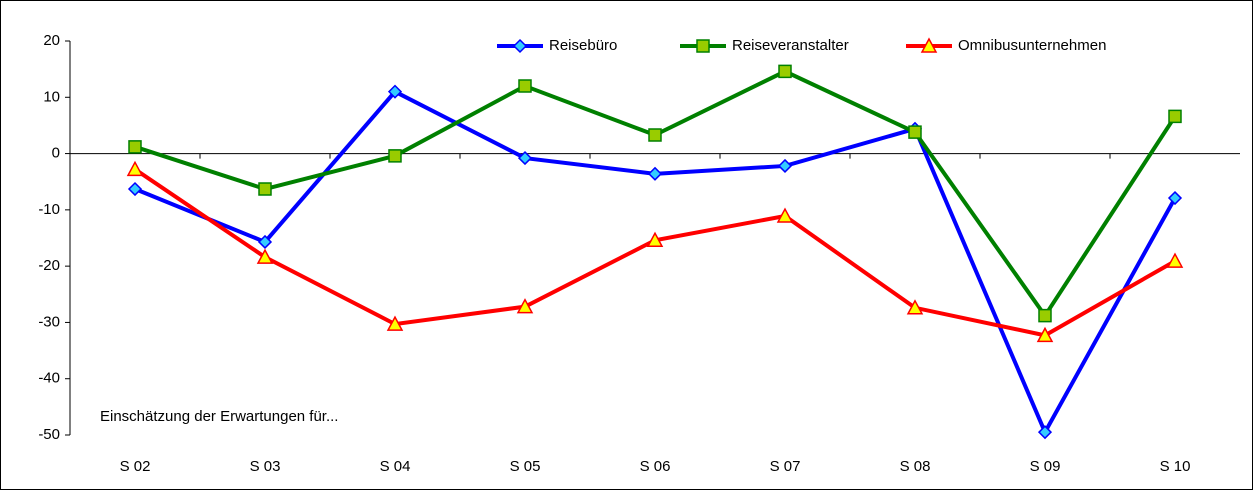  What do you see at coordinates (915, 466) in the screenshot?
I see `x-tick-label: S 08` at bounding box center [915, 466].